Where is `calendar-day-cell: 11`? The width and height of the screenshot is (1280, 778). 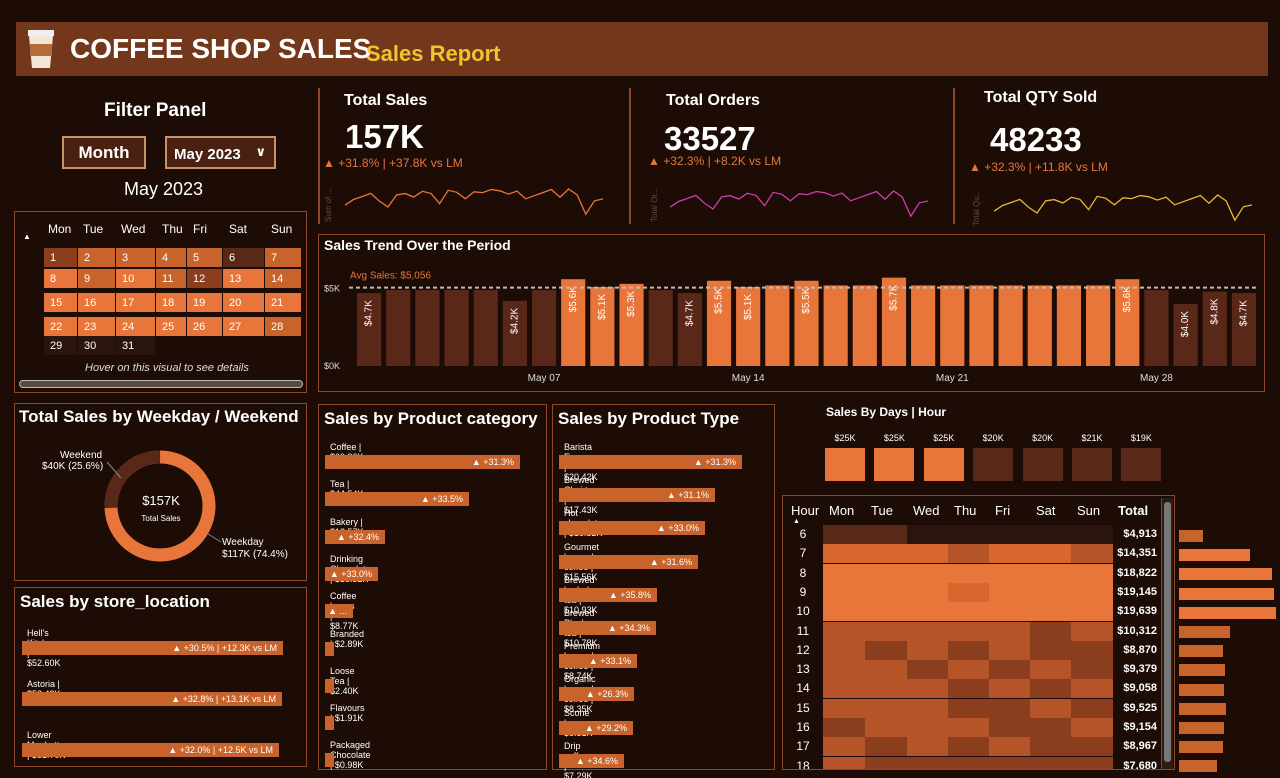
calendar-day-cell: 11 is located at coordinates (171, 278).